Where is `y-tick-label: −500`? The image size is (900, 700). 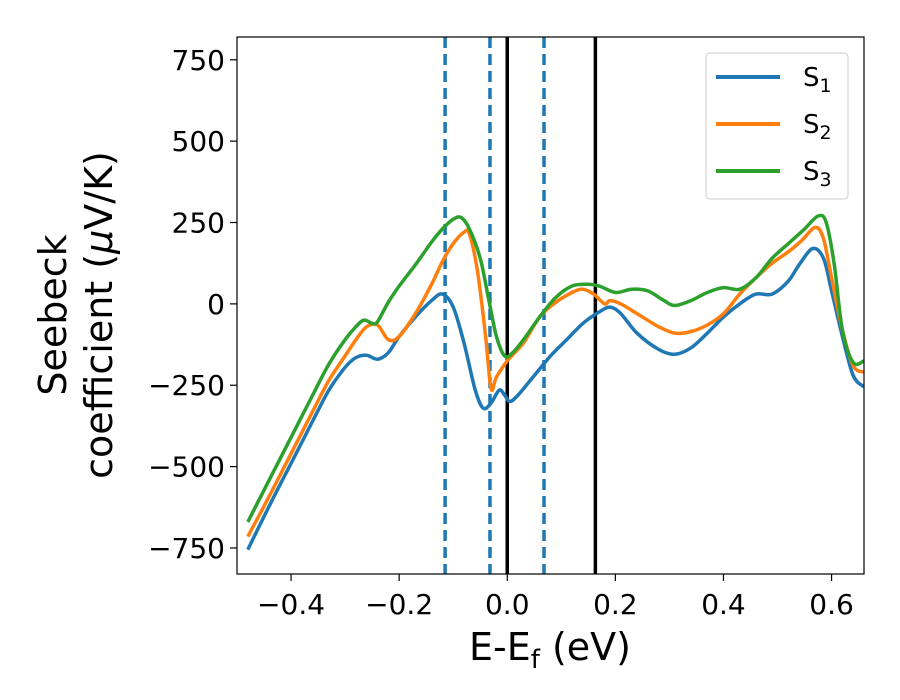 y-tick-label: −500 is located at coordinates (186, 467).